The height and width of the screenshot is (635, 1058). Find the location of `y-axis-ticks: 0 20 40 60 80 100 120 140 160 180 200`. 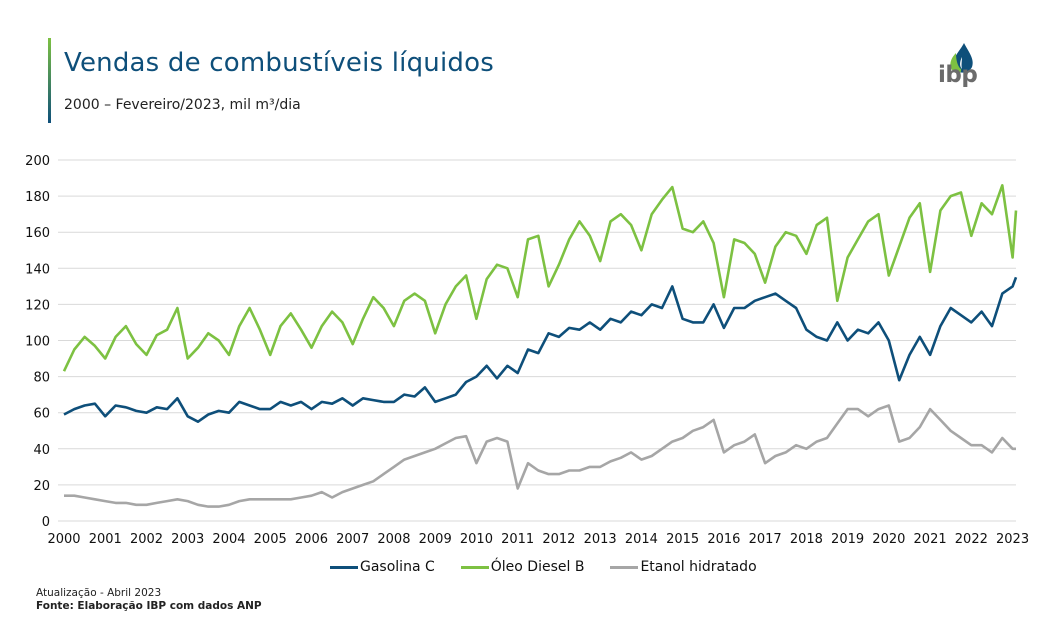

y-axis-ticks: 0 20 40 60 80 100 120 140 160 180 200 is located at coordinates (37, 342).